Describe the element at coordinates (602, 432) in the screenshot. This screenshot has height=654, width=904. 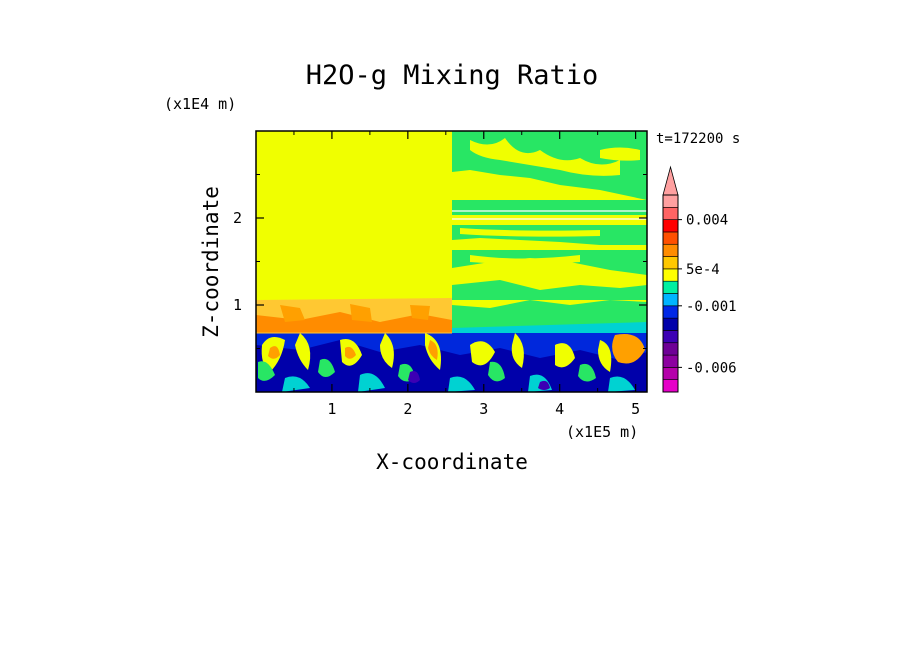
I see `x-scale-label: (x1E5 m)` at that location.